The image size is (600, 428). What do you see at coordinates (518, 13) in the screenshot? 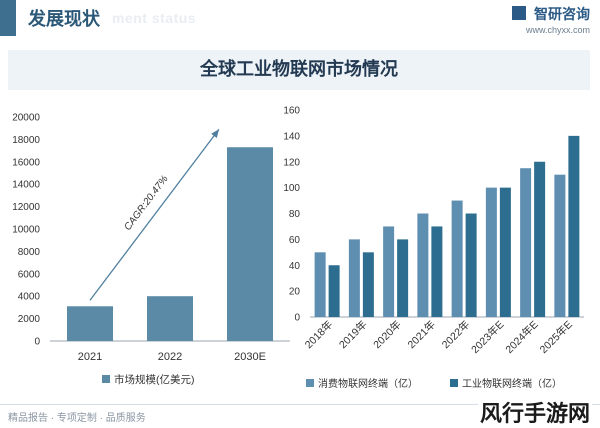
I see `brand-logo-icon` at bounding box center [518, 13].